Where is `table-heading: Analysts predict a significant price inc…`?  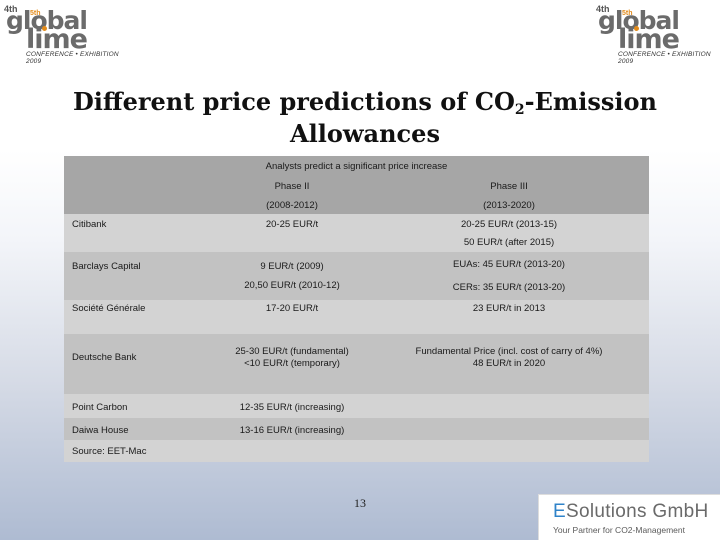 table-heading: Analysts predict a significant price inc… is located at coordinates (356, 166).